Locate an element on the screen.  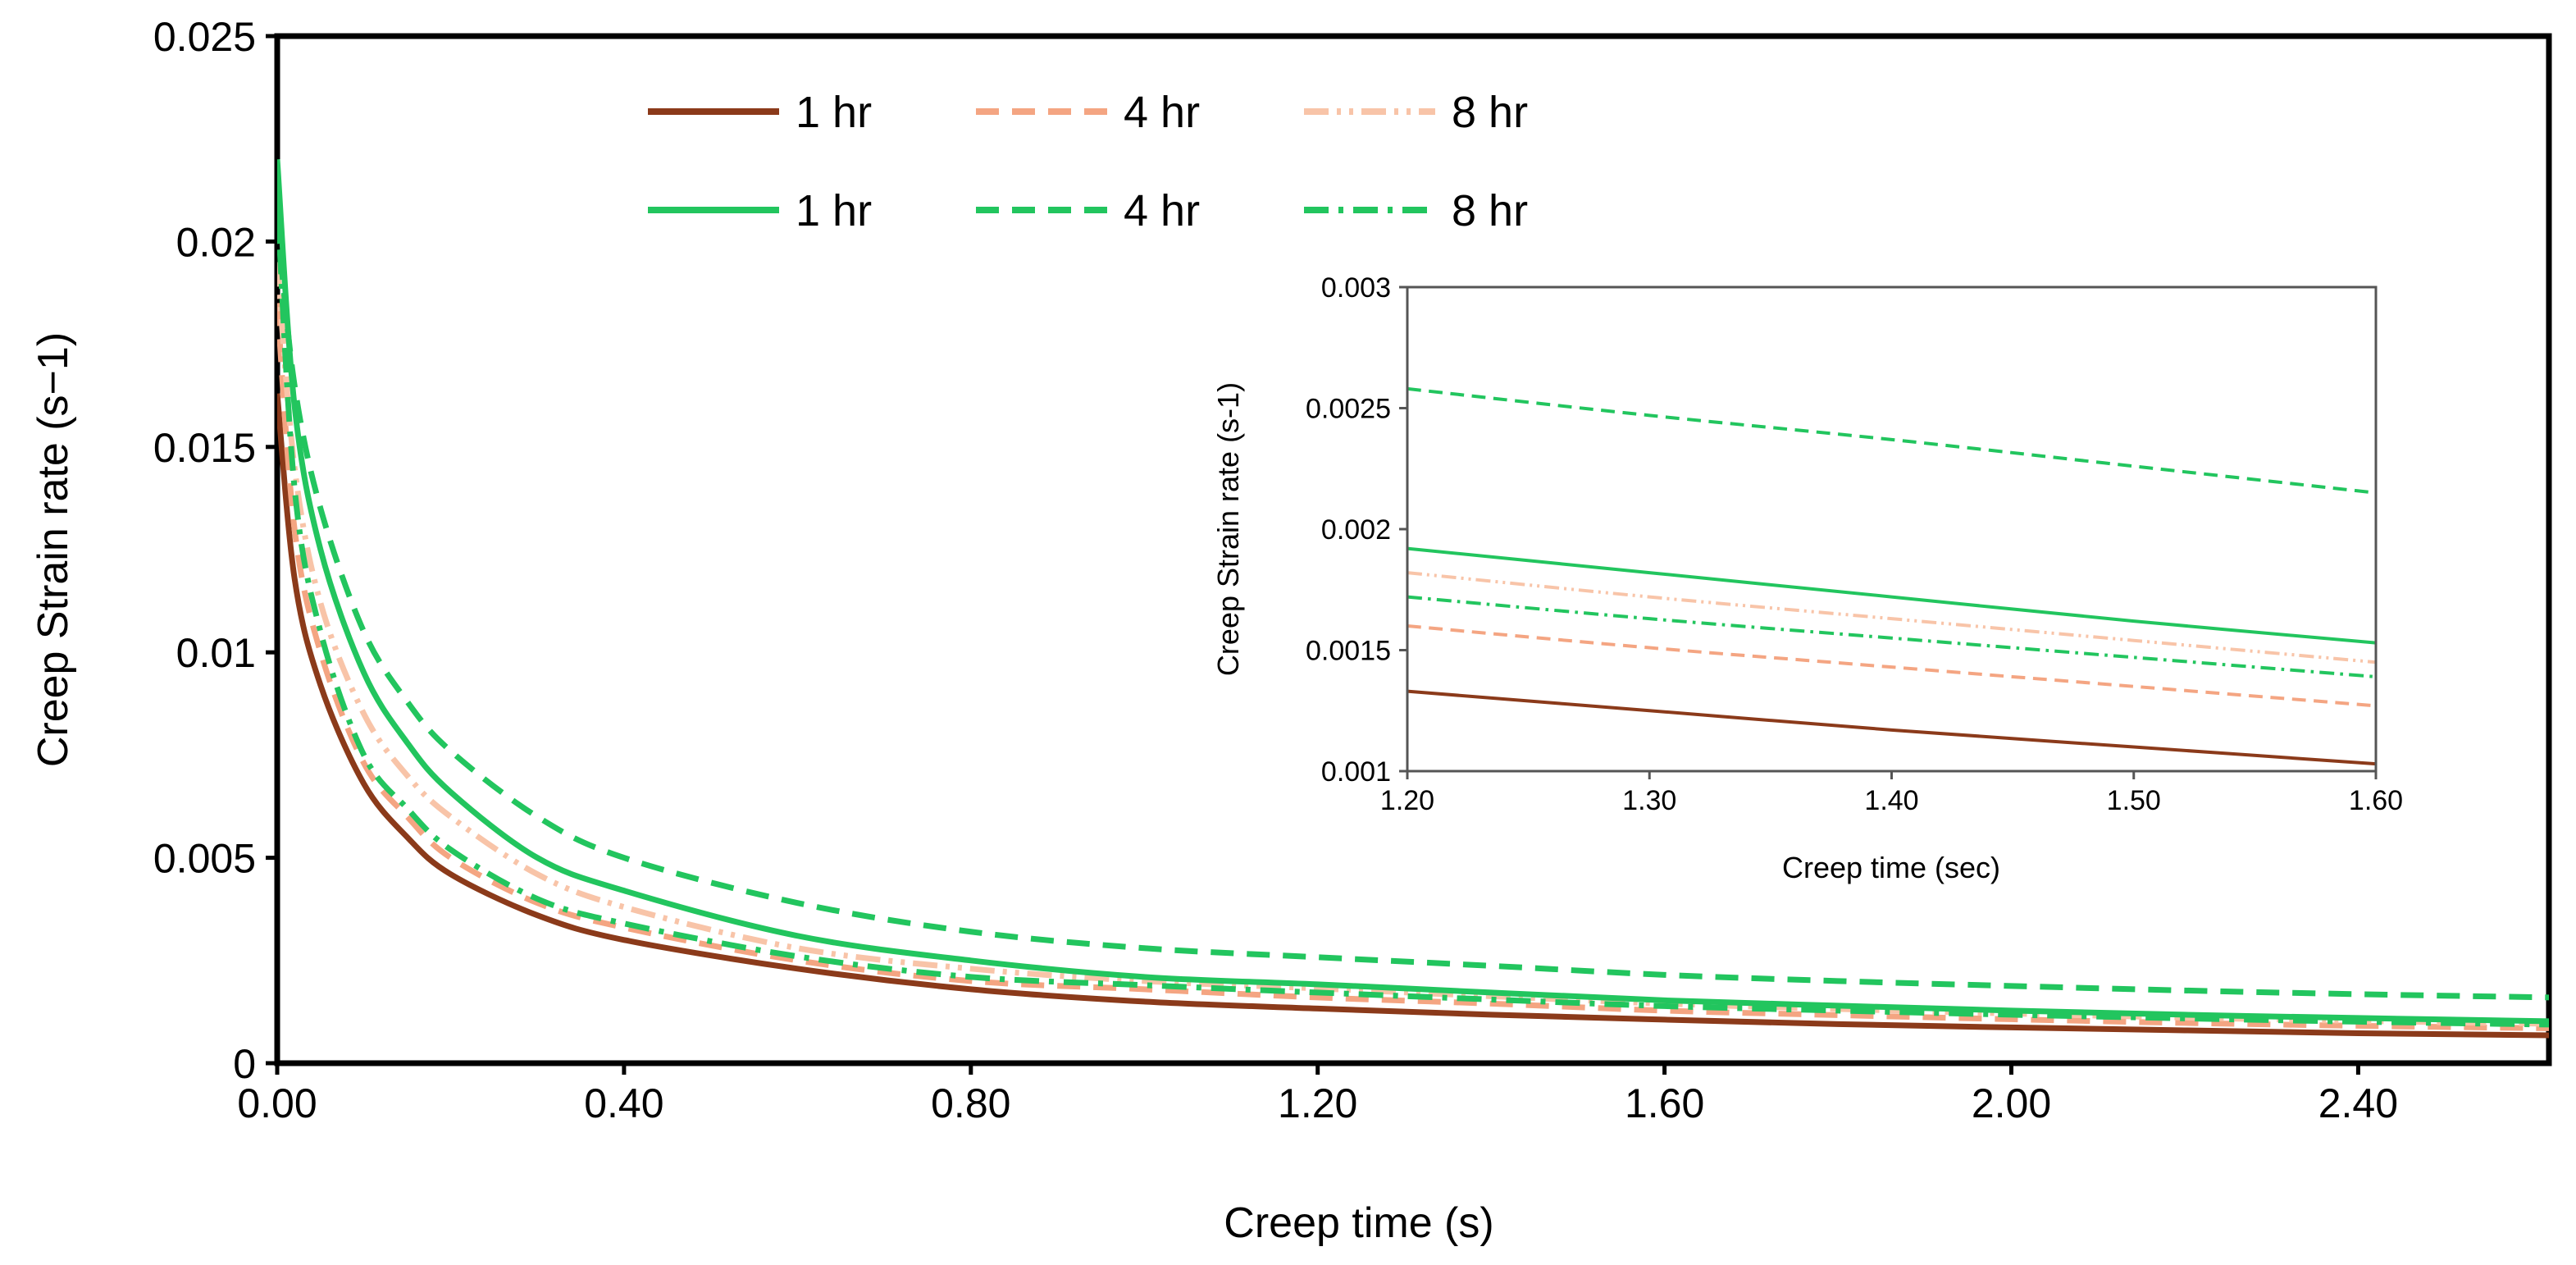
inset-y-tick-label: 0.003 is located at coordinates (1356, 288).